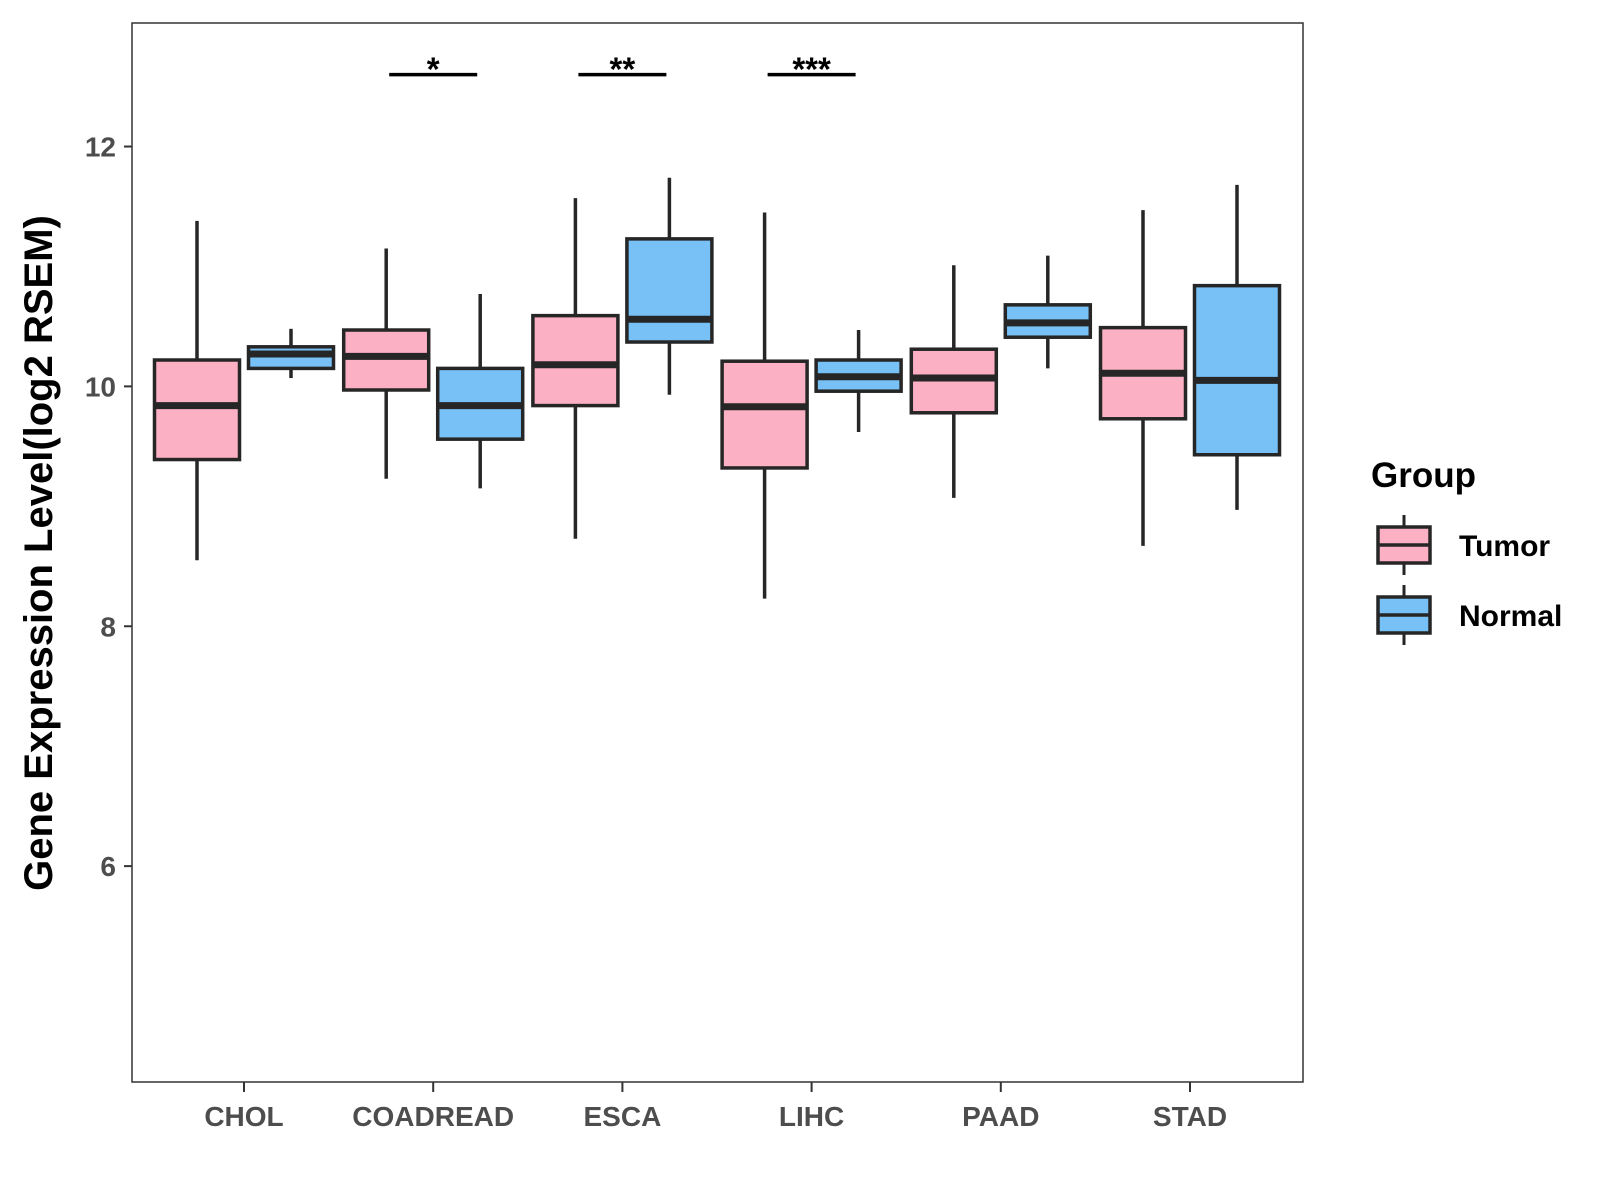  Describe the element at coordinates (858, 381) in the screenshot. I see `box-normal-lihc` at that location.